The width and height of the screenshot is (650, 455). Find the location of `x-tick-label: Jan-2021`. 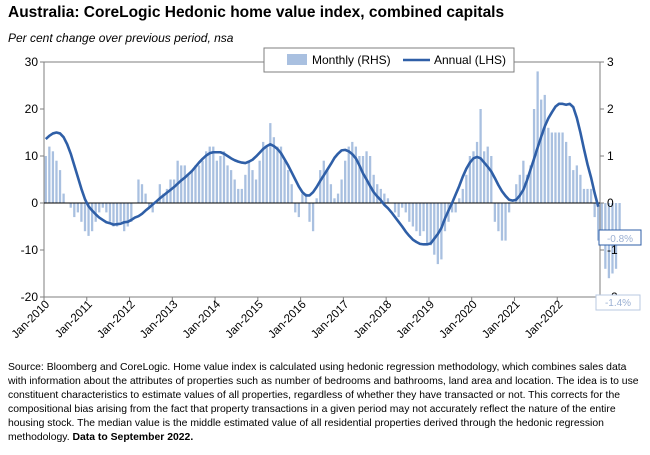

x-tick-label: Jan-2021 is located at coordinates (501, 320).